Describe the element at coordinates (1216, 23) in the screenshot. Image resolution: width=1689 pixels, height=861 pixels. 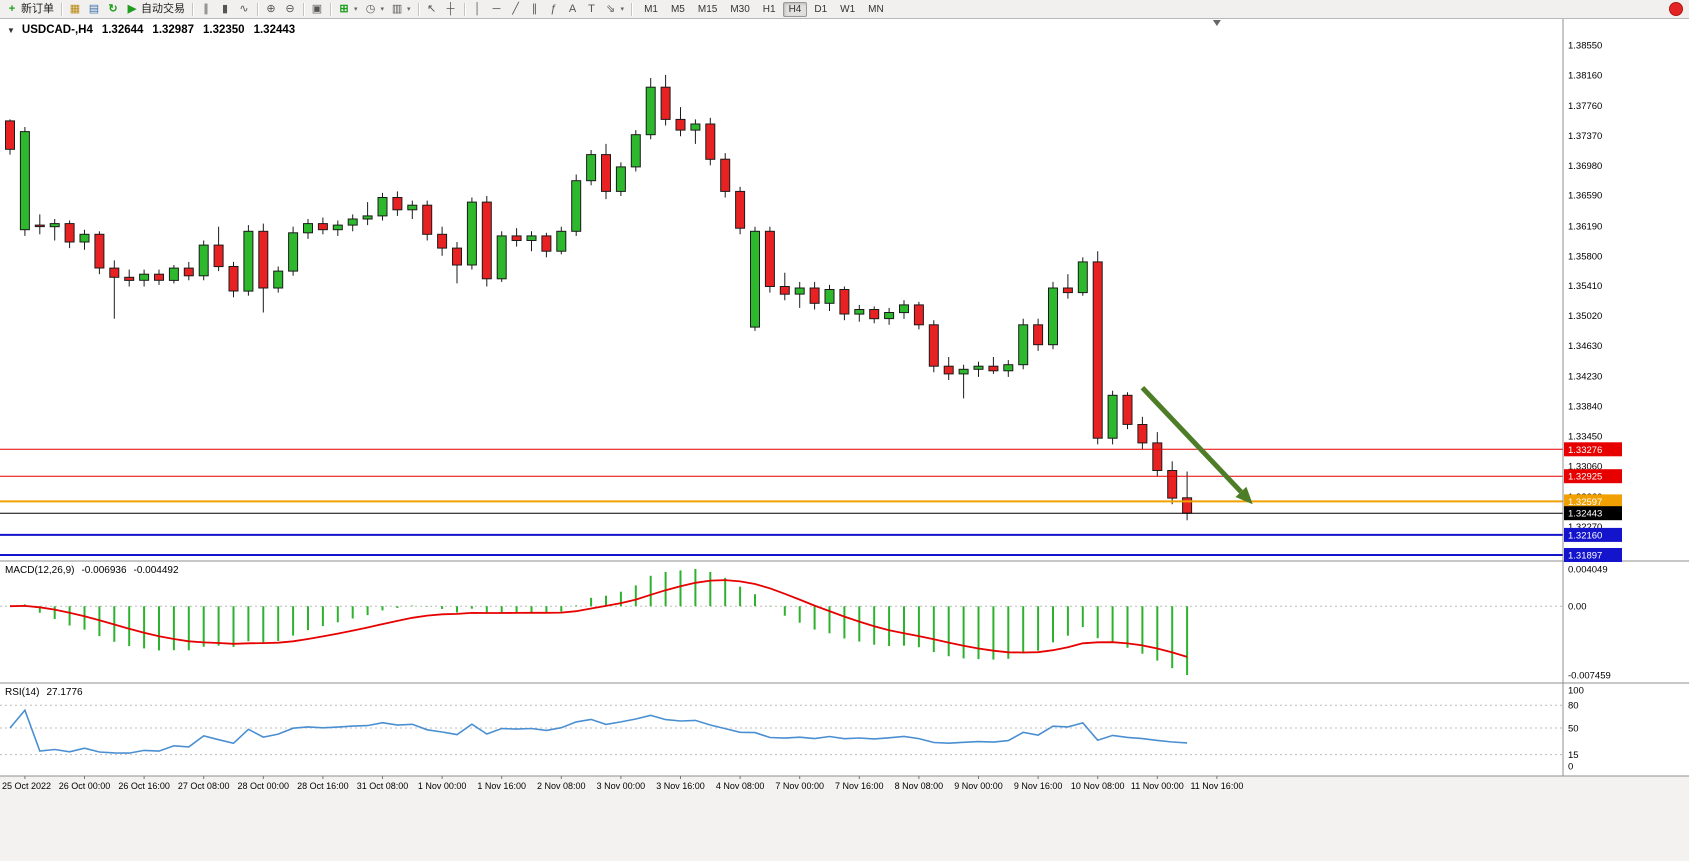
I see `chart-shift-marker` at that location.